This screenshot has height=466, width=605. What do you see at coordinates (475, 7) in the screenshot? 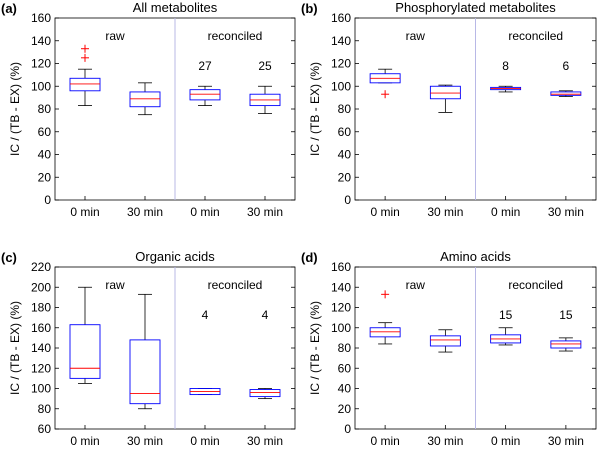
I see `chart-title: Phosphorylated metabolites` at bounding box center [475, 7].